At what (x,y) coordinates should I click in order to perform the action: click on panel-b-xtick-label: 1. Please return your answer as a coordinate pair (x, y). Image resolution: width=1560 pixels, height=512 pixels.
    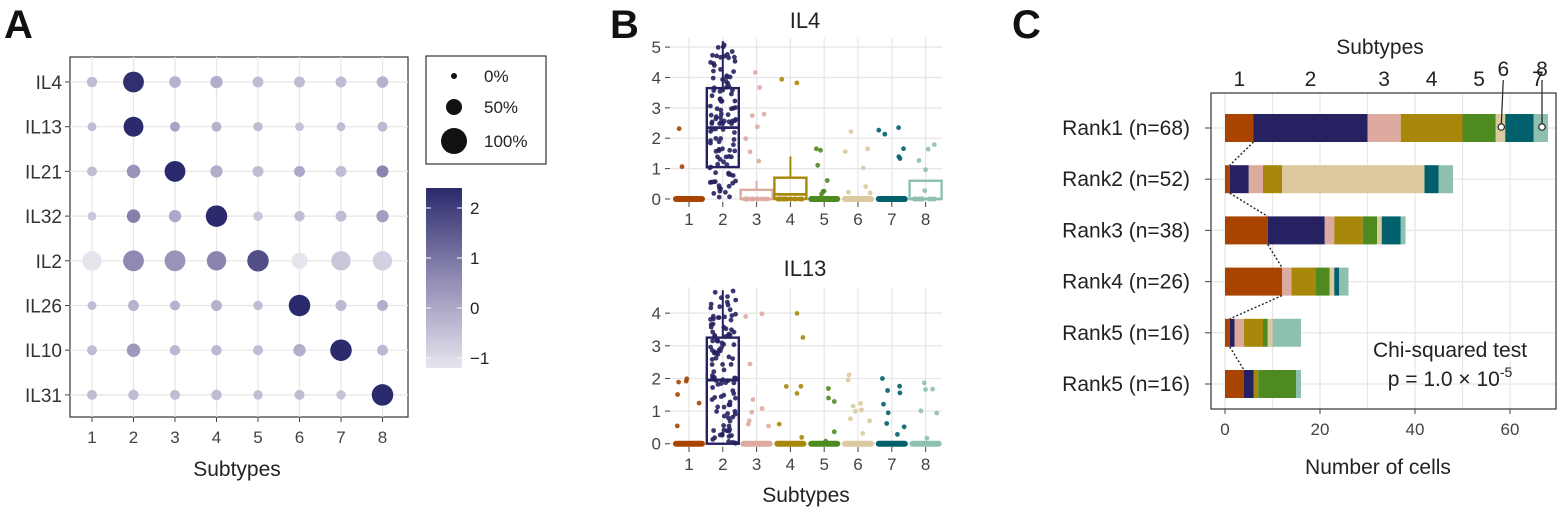
    Looking at the image, I should click on (688, 464).